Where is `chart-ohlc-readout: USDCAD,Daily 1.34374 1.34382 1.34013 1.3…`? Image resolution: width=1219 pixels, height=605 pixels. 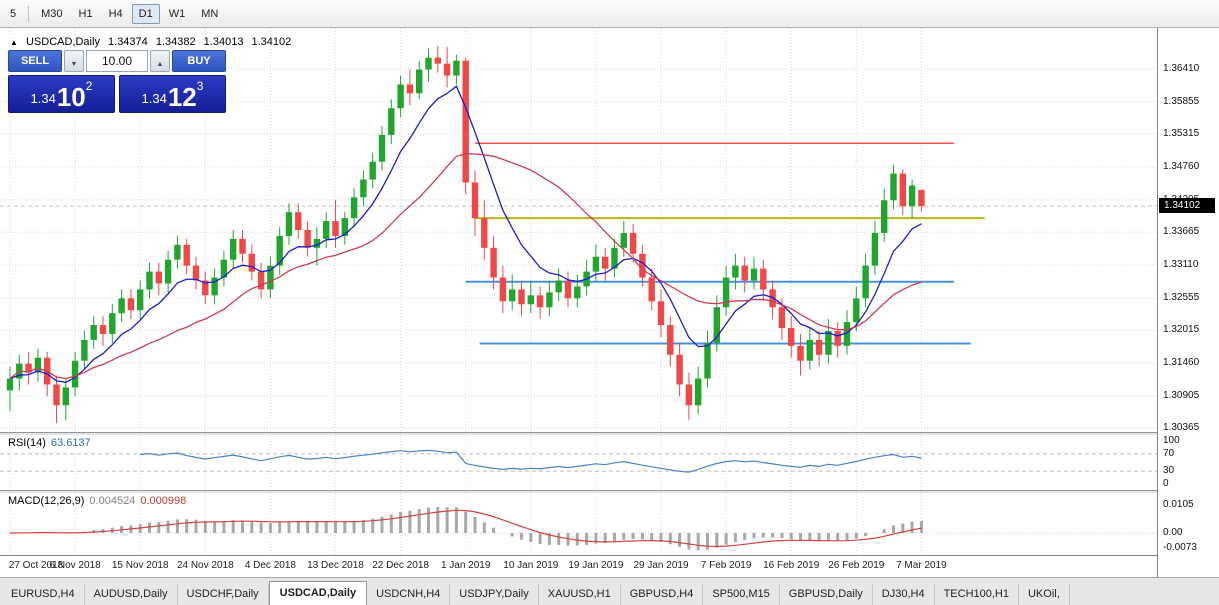 chart-ohlc-readout: USDCAD,Daily 1.34374 1.34382 1.34013 1.3… is located at coordinates (153, 42).